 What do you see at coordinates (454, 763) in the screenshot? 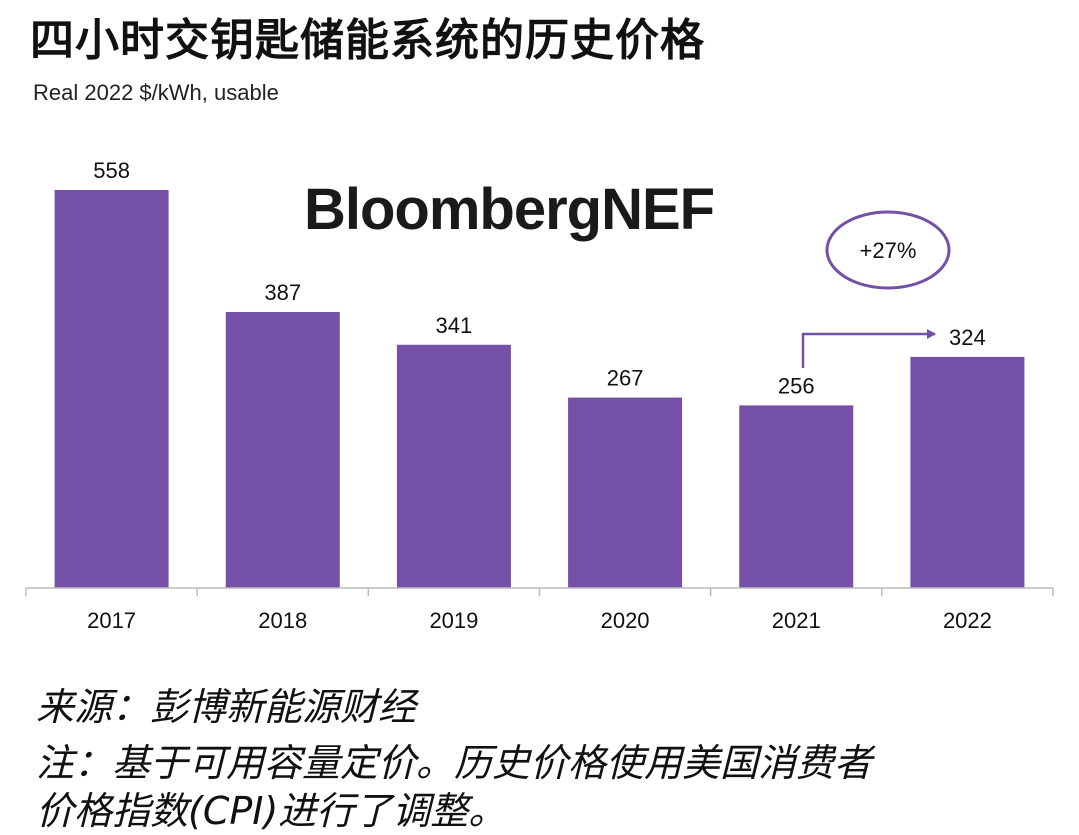
I see `footnote-line-1: 注：基于可用容量定价。历史价格使用美国消费者` at bounding box center [454, 763].